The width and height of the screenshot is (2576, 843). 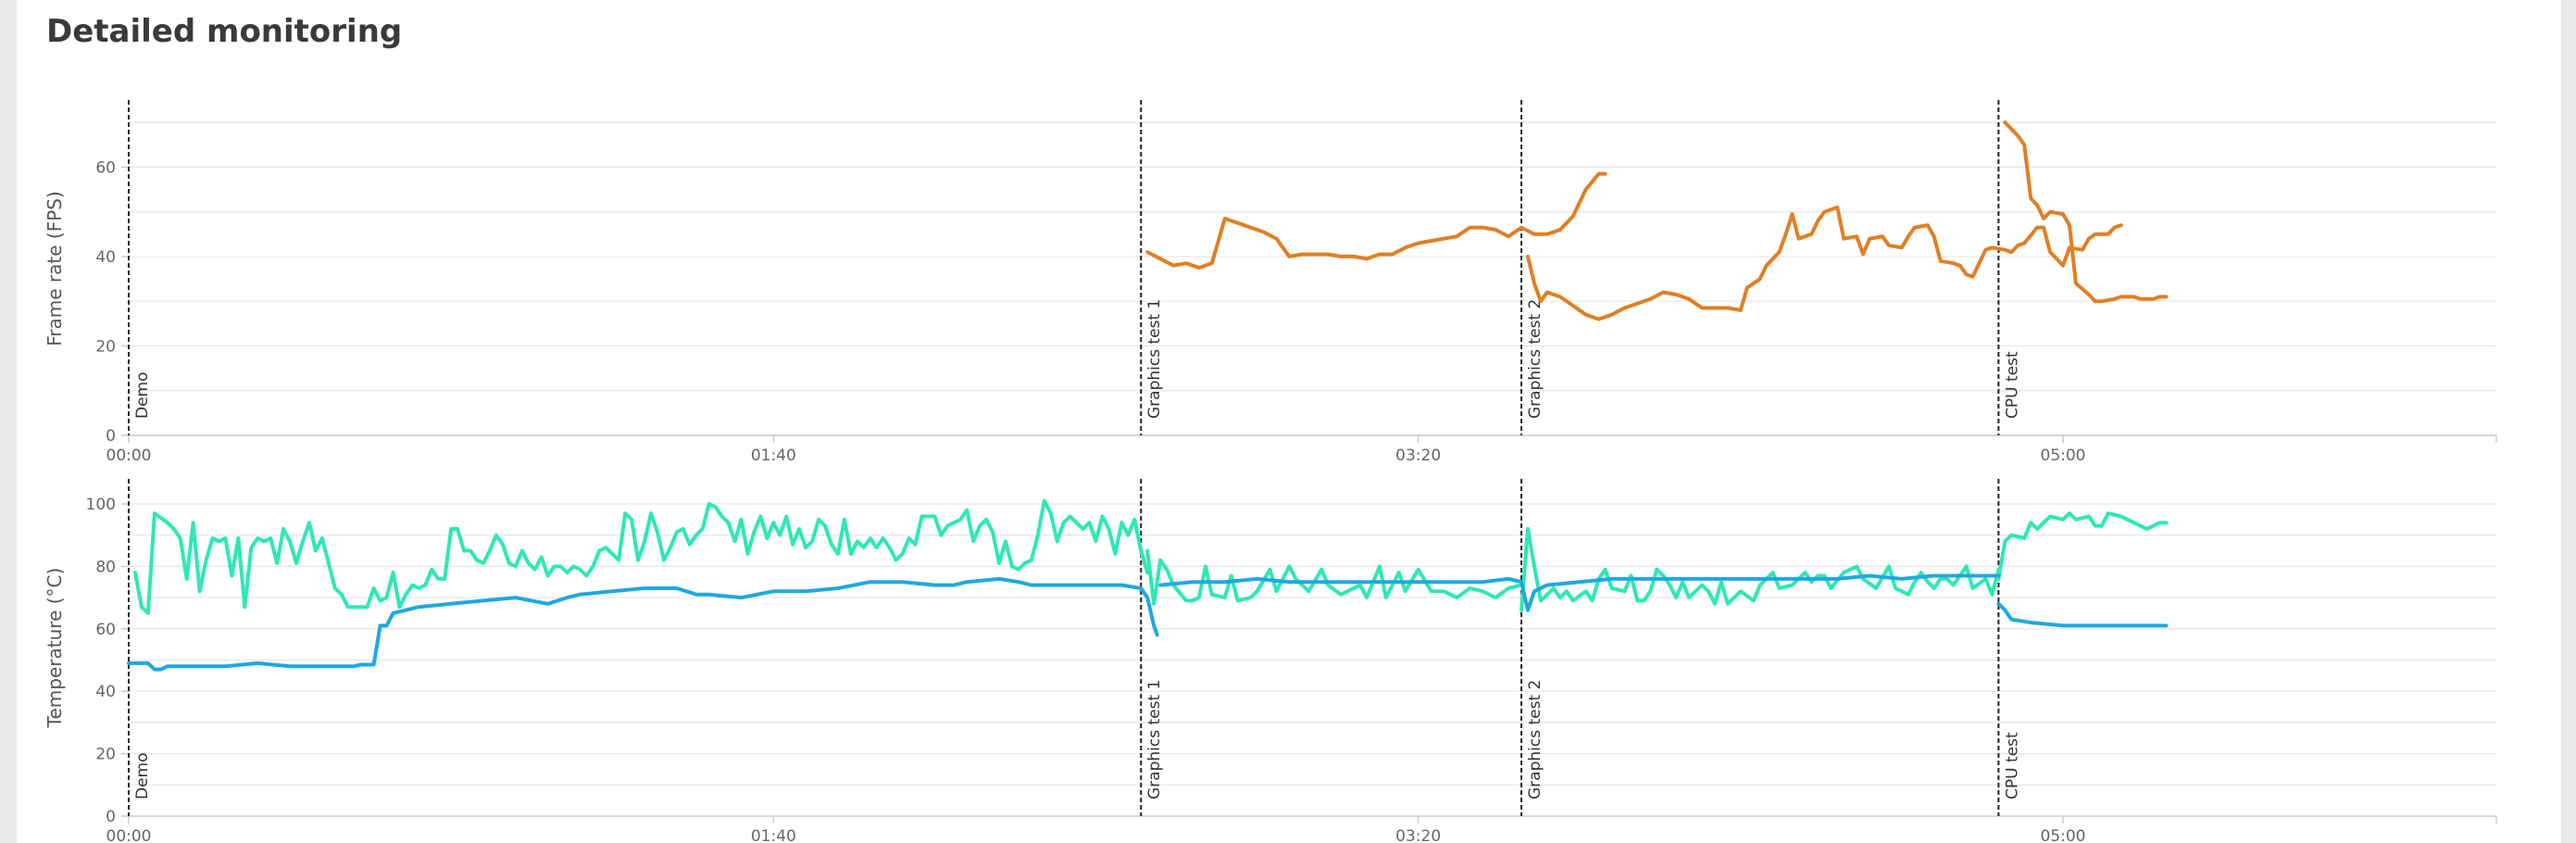 I want to click on y-axis-title: Frame rate (FPS), so click(x=55, y=268).